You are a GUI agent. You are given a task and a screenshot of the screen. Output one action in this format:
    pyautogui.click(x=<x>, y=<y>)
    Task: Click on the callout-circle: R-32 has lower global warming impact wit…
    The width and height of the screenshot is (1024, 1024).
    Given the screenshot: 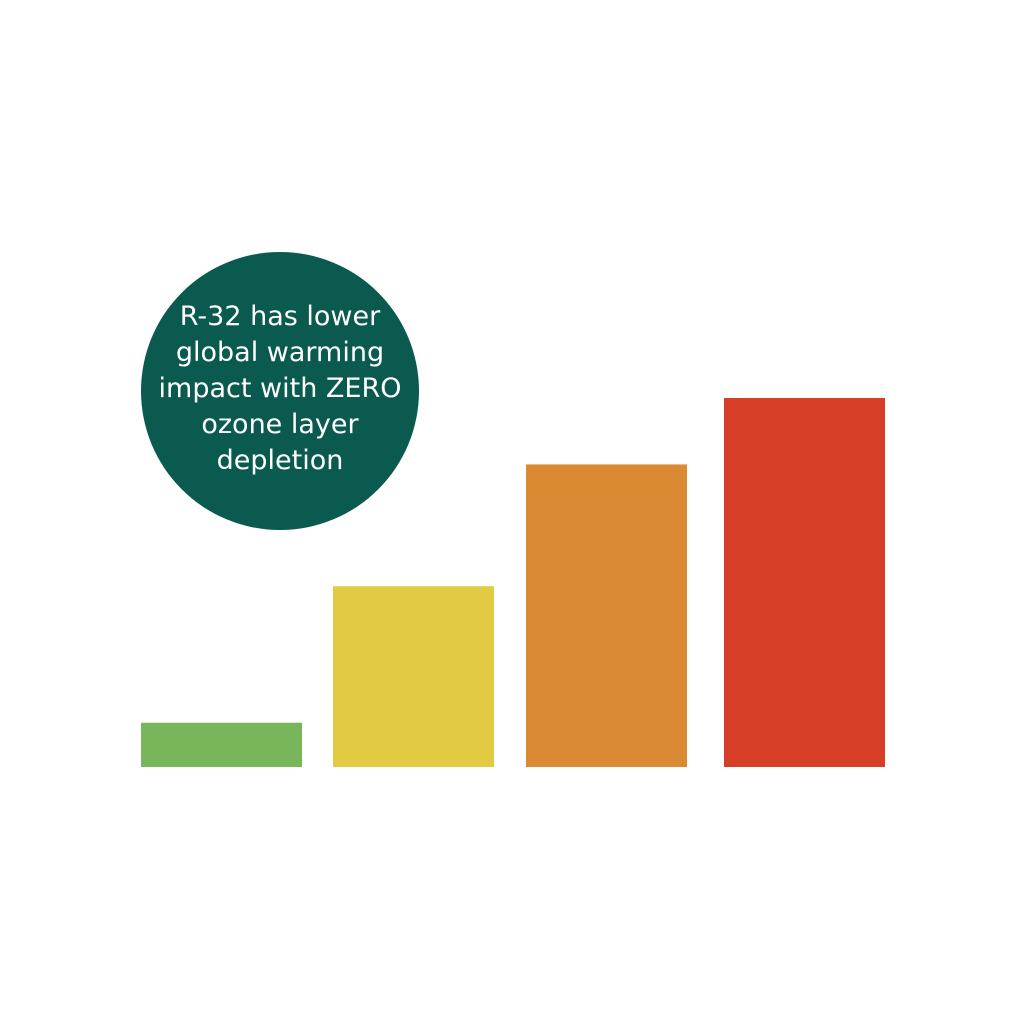 What is the action you would take?
    pyautogui.click(x=280, y=391)
    